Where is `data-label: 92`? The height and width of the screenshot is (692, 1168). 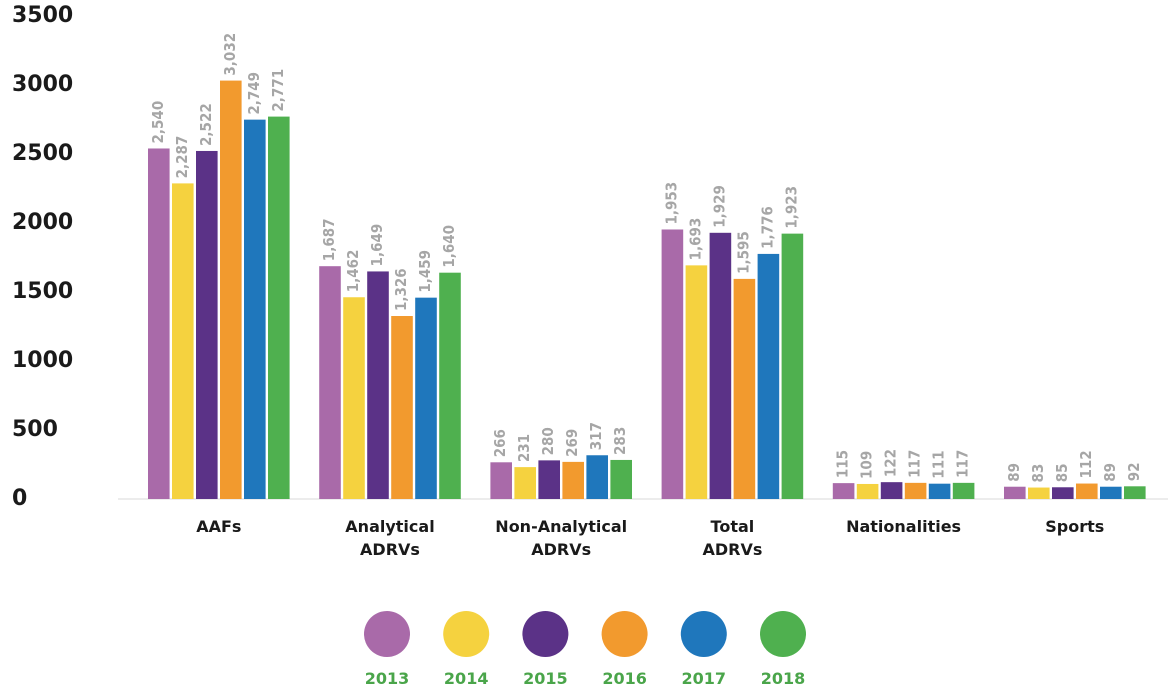 data-label: 92 is located at coordinates (1134, 472).